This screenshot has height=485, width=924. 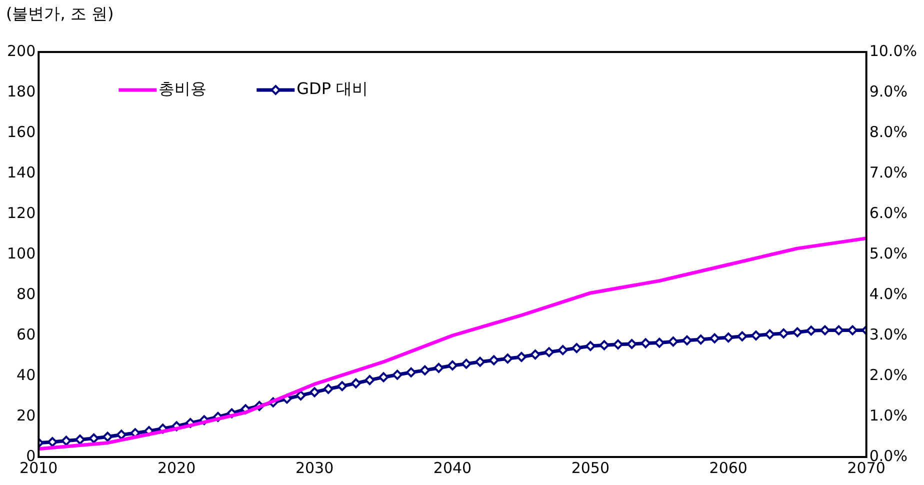 What do you see at coordinates (452, 467) in the screenshot?
I see `x-tick-label: 2040` at bounding box center [452, 467].